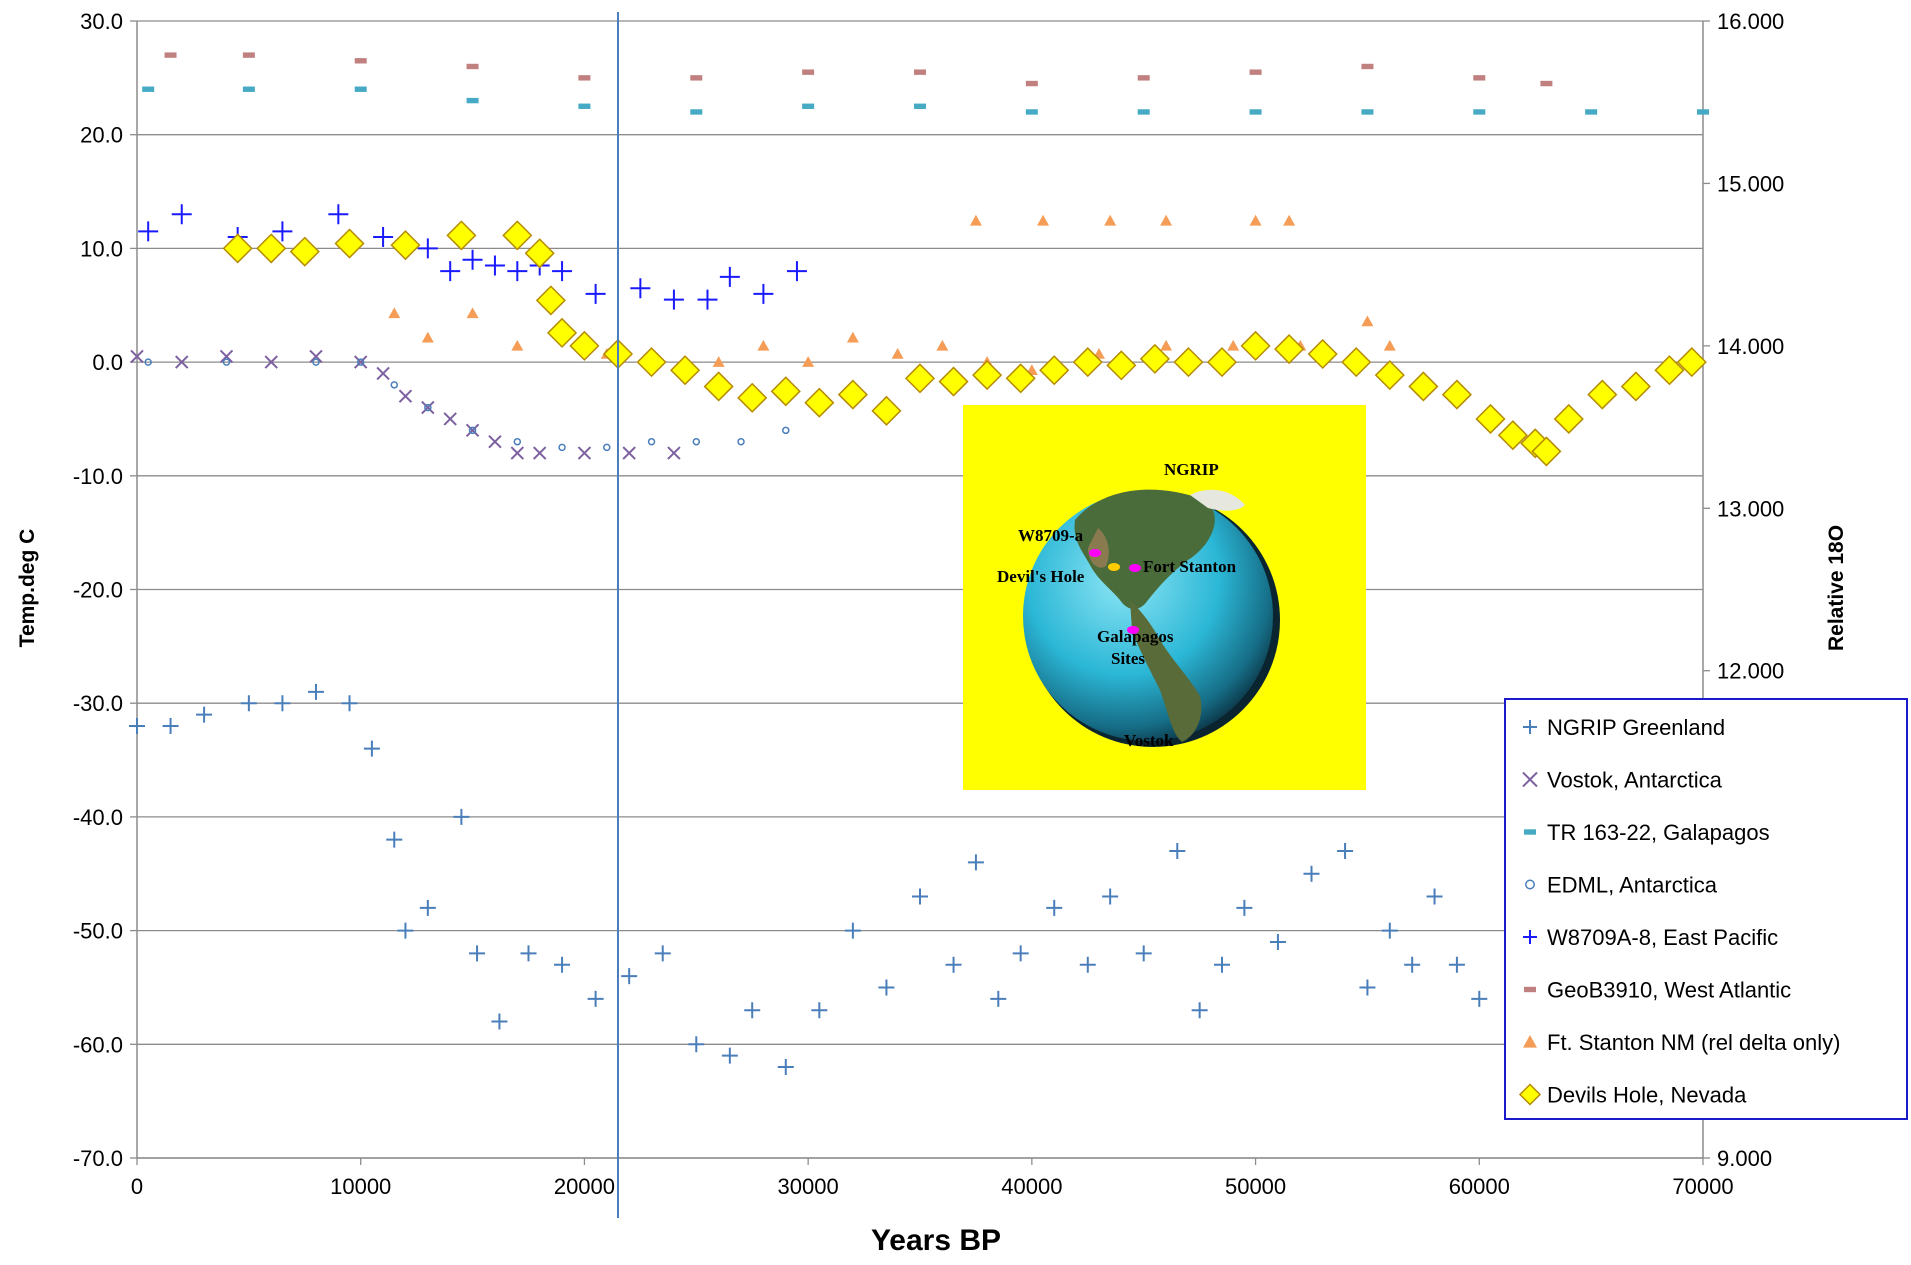  I want to click on globe-icon, so click(1151, 618).